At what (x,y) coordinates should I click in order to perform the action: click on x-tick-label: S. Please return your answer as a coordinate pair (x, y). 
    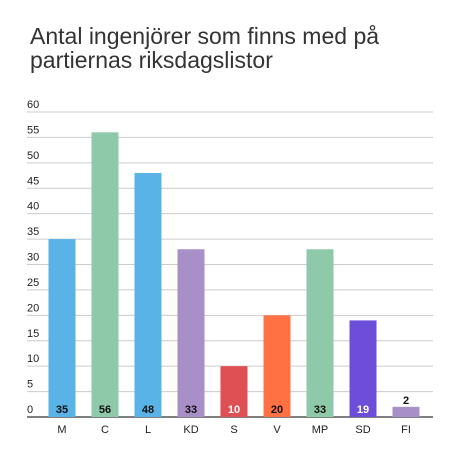
    Looking at the image, I should click on (233, 430).